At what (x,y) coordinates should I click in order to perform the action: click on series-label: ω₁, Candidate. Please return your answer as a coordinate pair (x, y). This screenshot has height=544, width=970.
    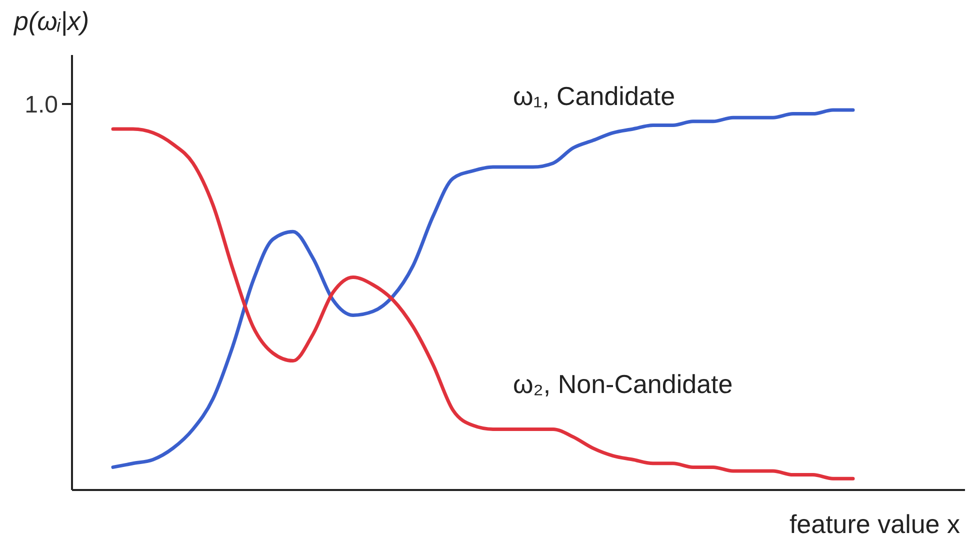
    Looking at the image, I should click on (594, 96).